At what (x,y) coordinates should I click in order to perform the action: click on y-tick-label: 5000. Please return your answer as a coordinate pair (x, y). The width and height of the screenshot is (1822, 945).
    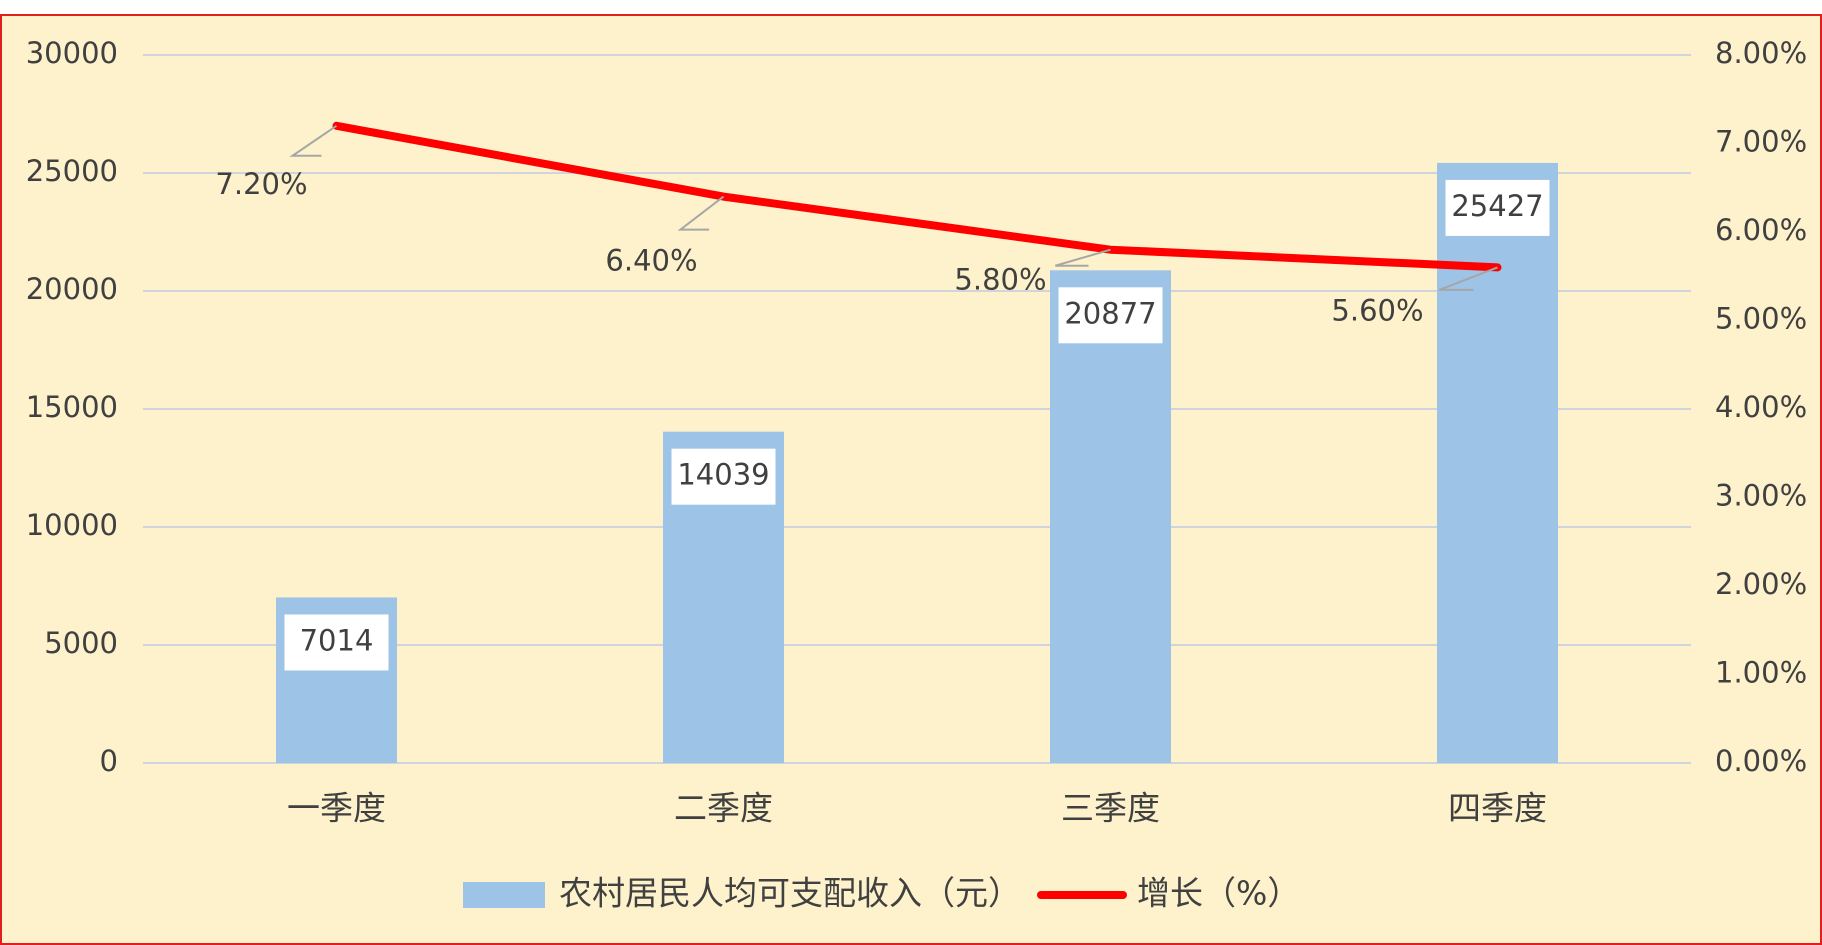
    Looking at the image, I should click on (81, 643).